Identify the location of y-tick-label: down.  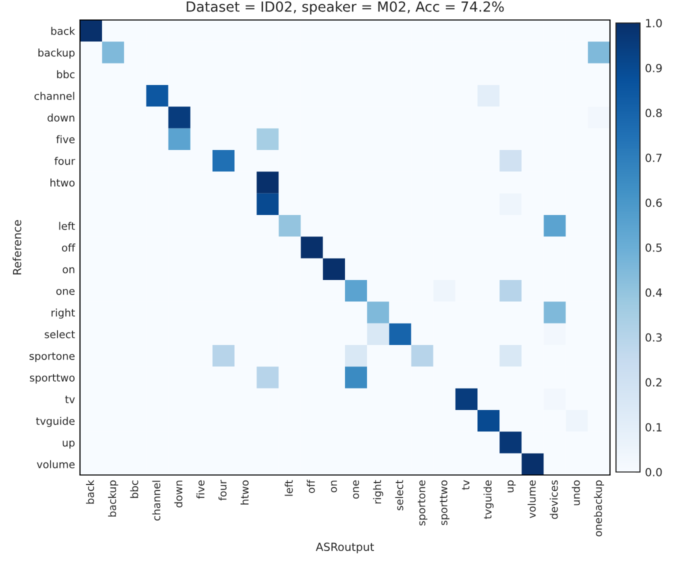
(61, 118).